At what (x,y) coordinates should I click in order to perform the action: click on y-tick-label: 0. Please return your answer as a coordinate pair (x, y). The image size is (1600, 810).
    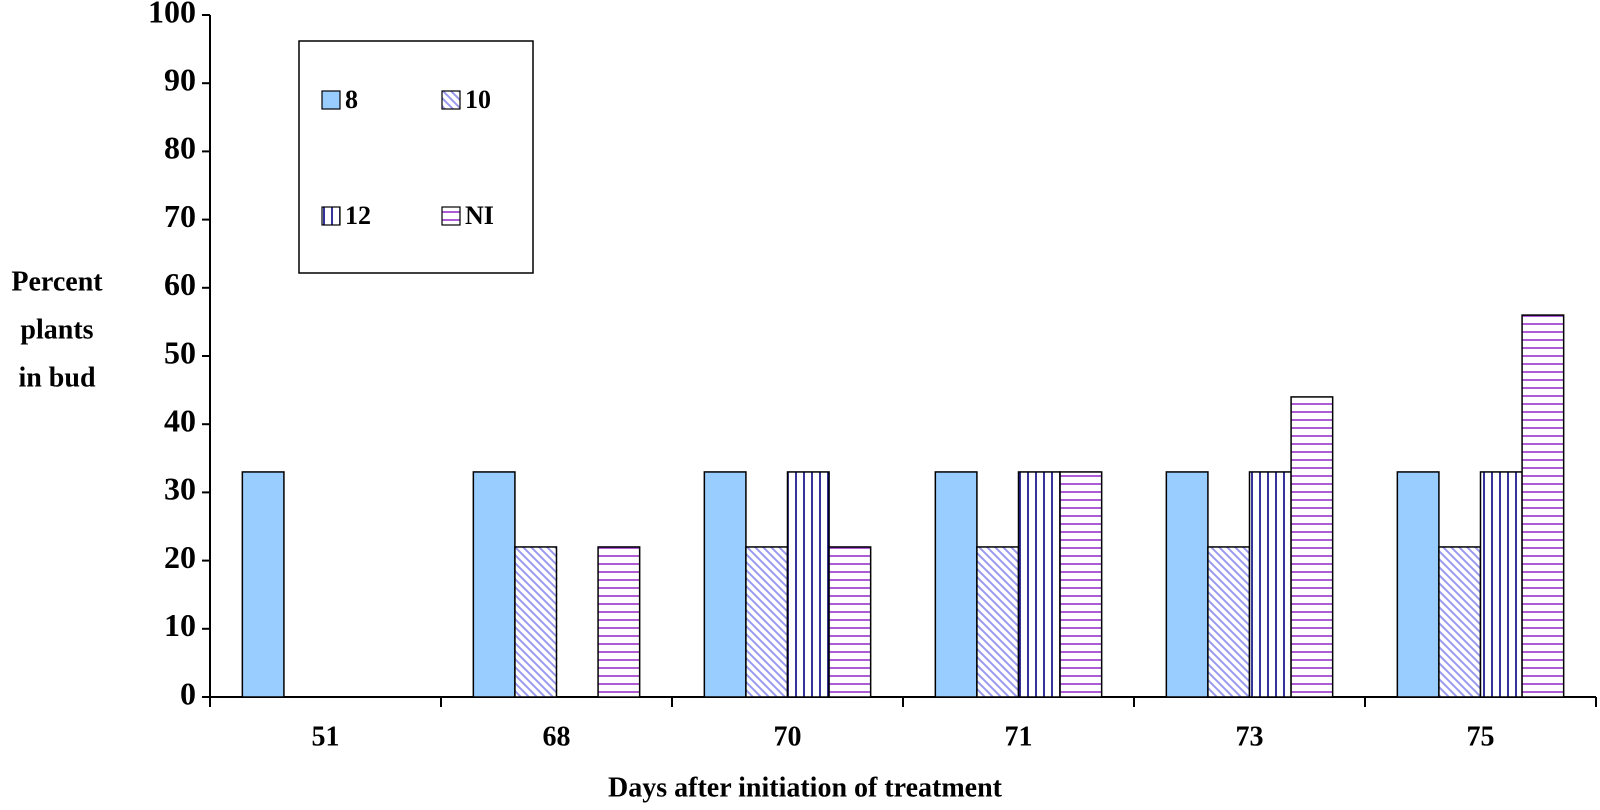
    Looking at the image, I should click on (188, 693).